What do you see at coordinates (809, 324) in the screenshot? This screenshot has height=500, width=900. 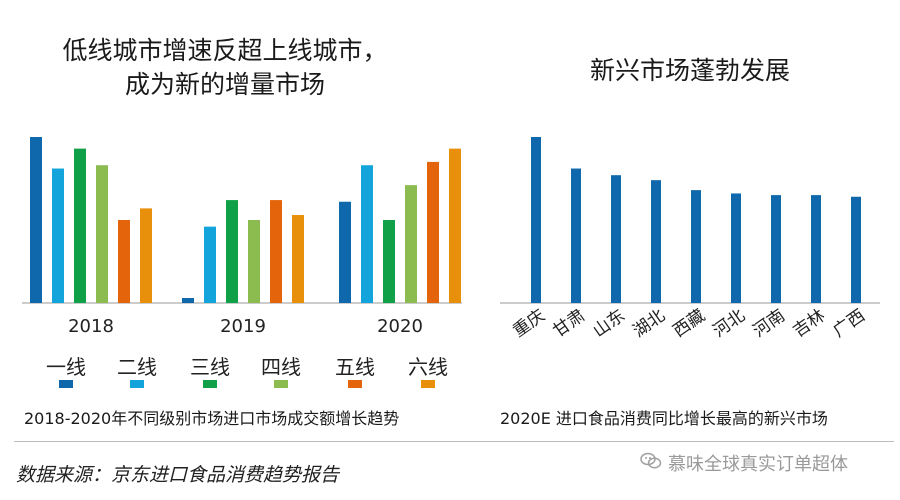 I see `x-tick-label-吉林: 吉林` at bounding box center [809, 324].